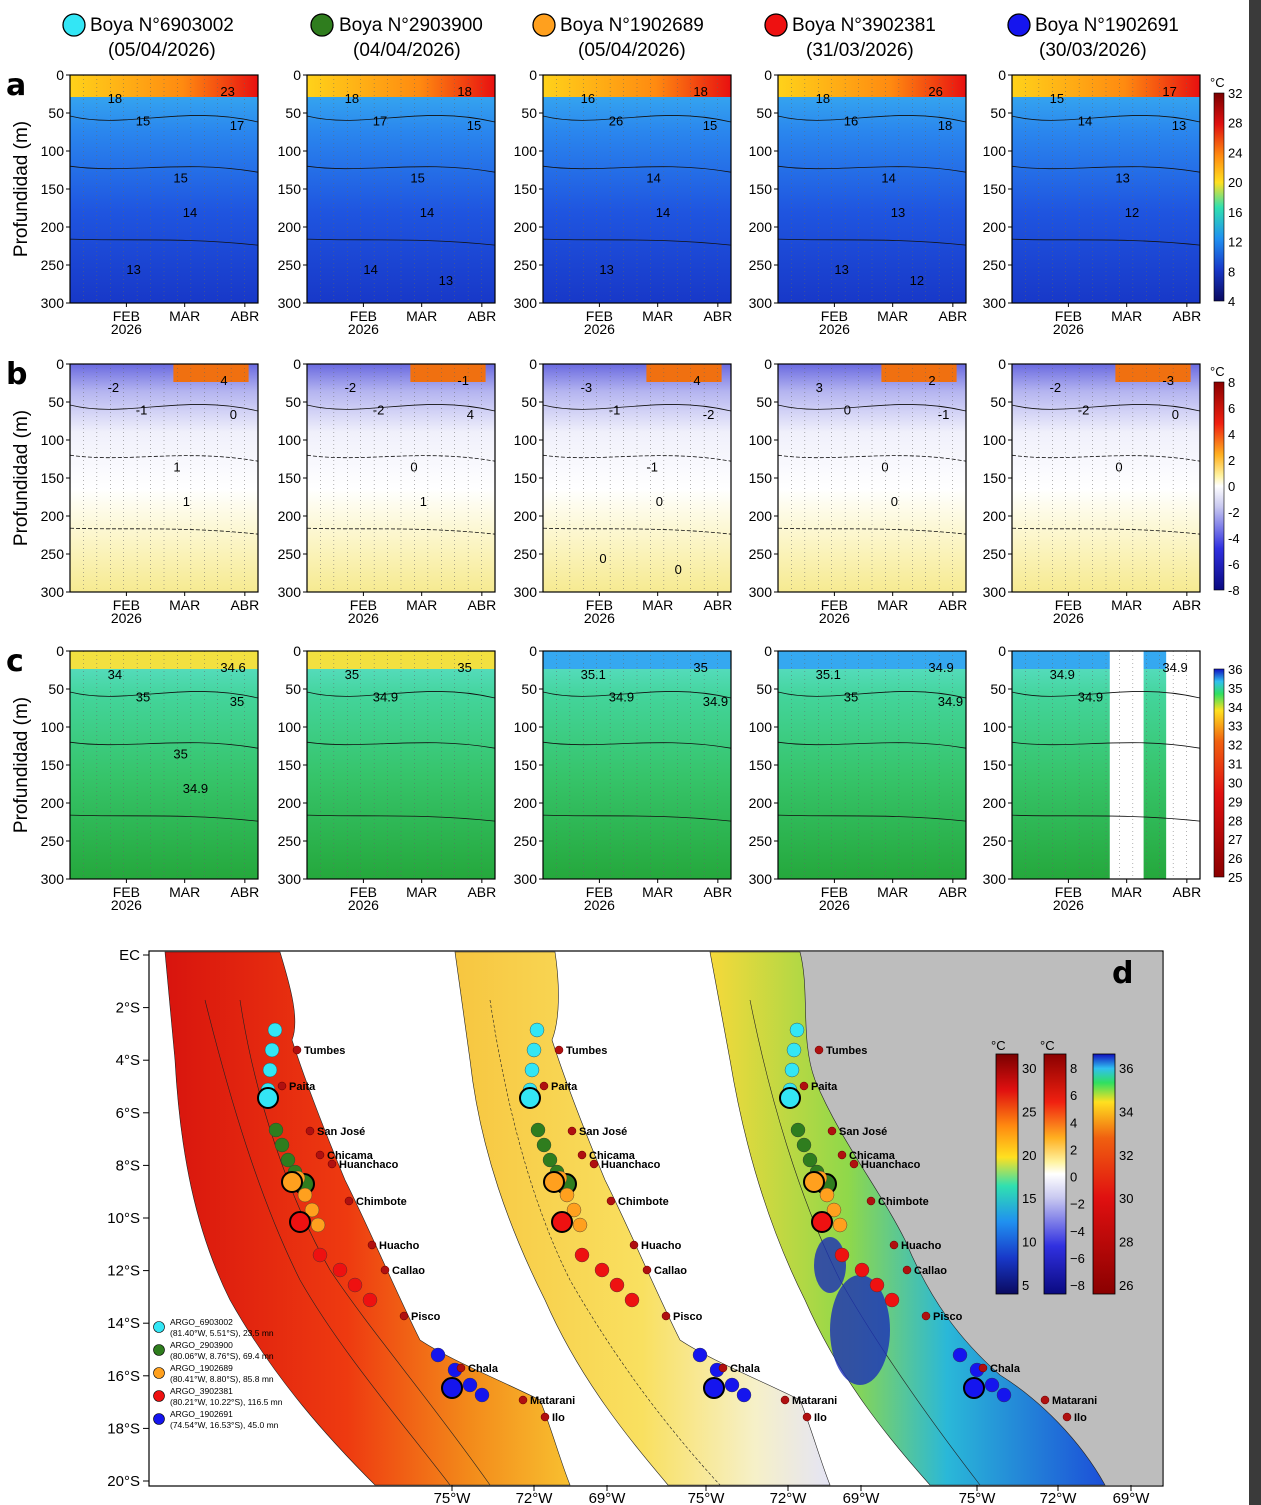 This screenshot has width=1261, height=1505. I want to click on colorbar-tick-label: 20, so click(1235, 182).